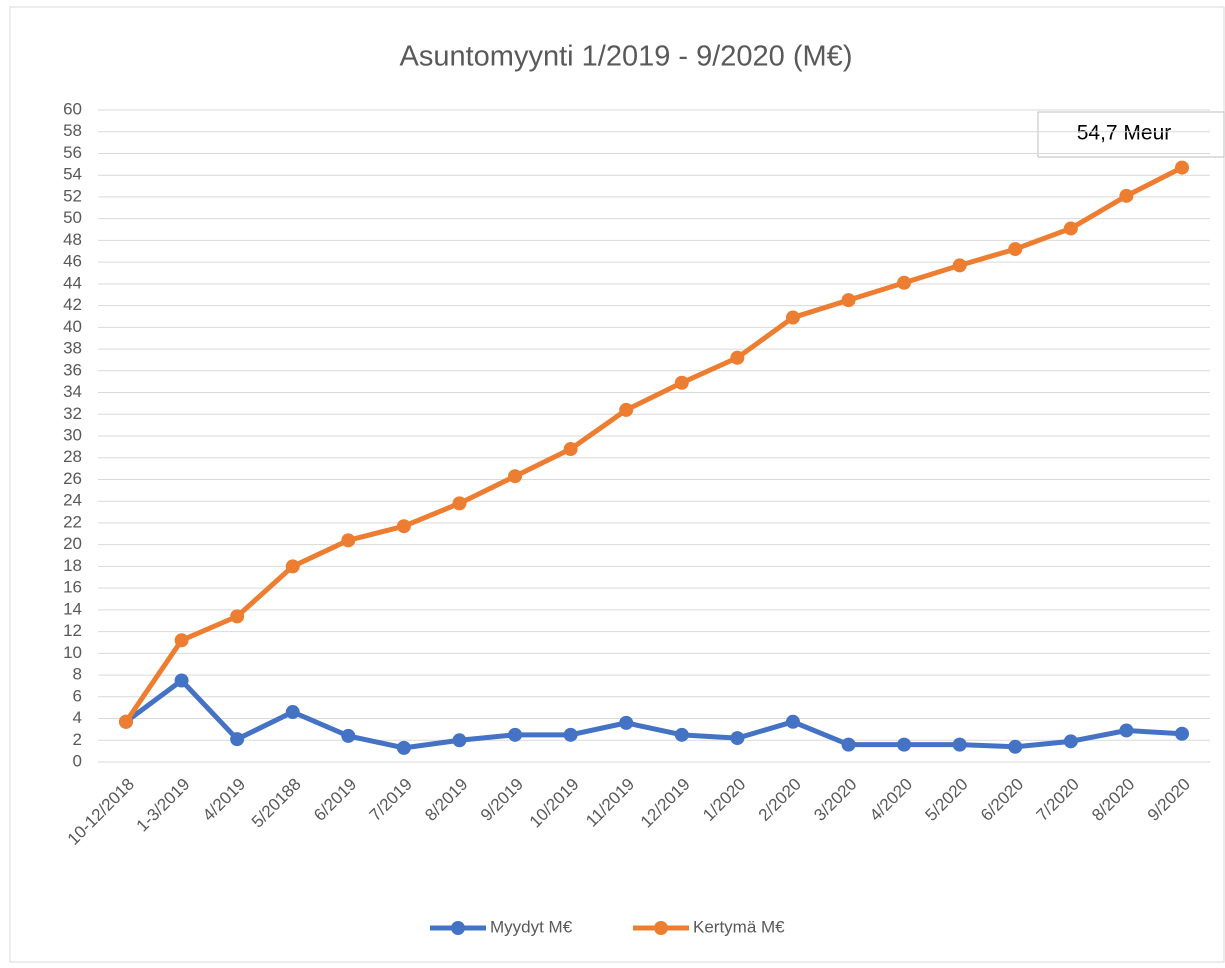 Image resolution: width=1225 pixels, height=968 pixels. I want to click on y-tick-label: 54, so click(72, 174).